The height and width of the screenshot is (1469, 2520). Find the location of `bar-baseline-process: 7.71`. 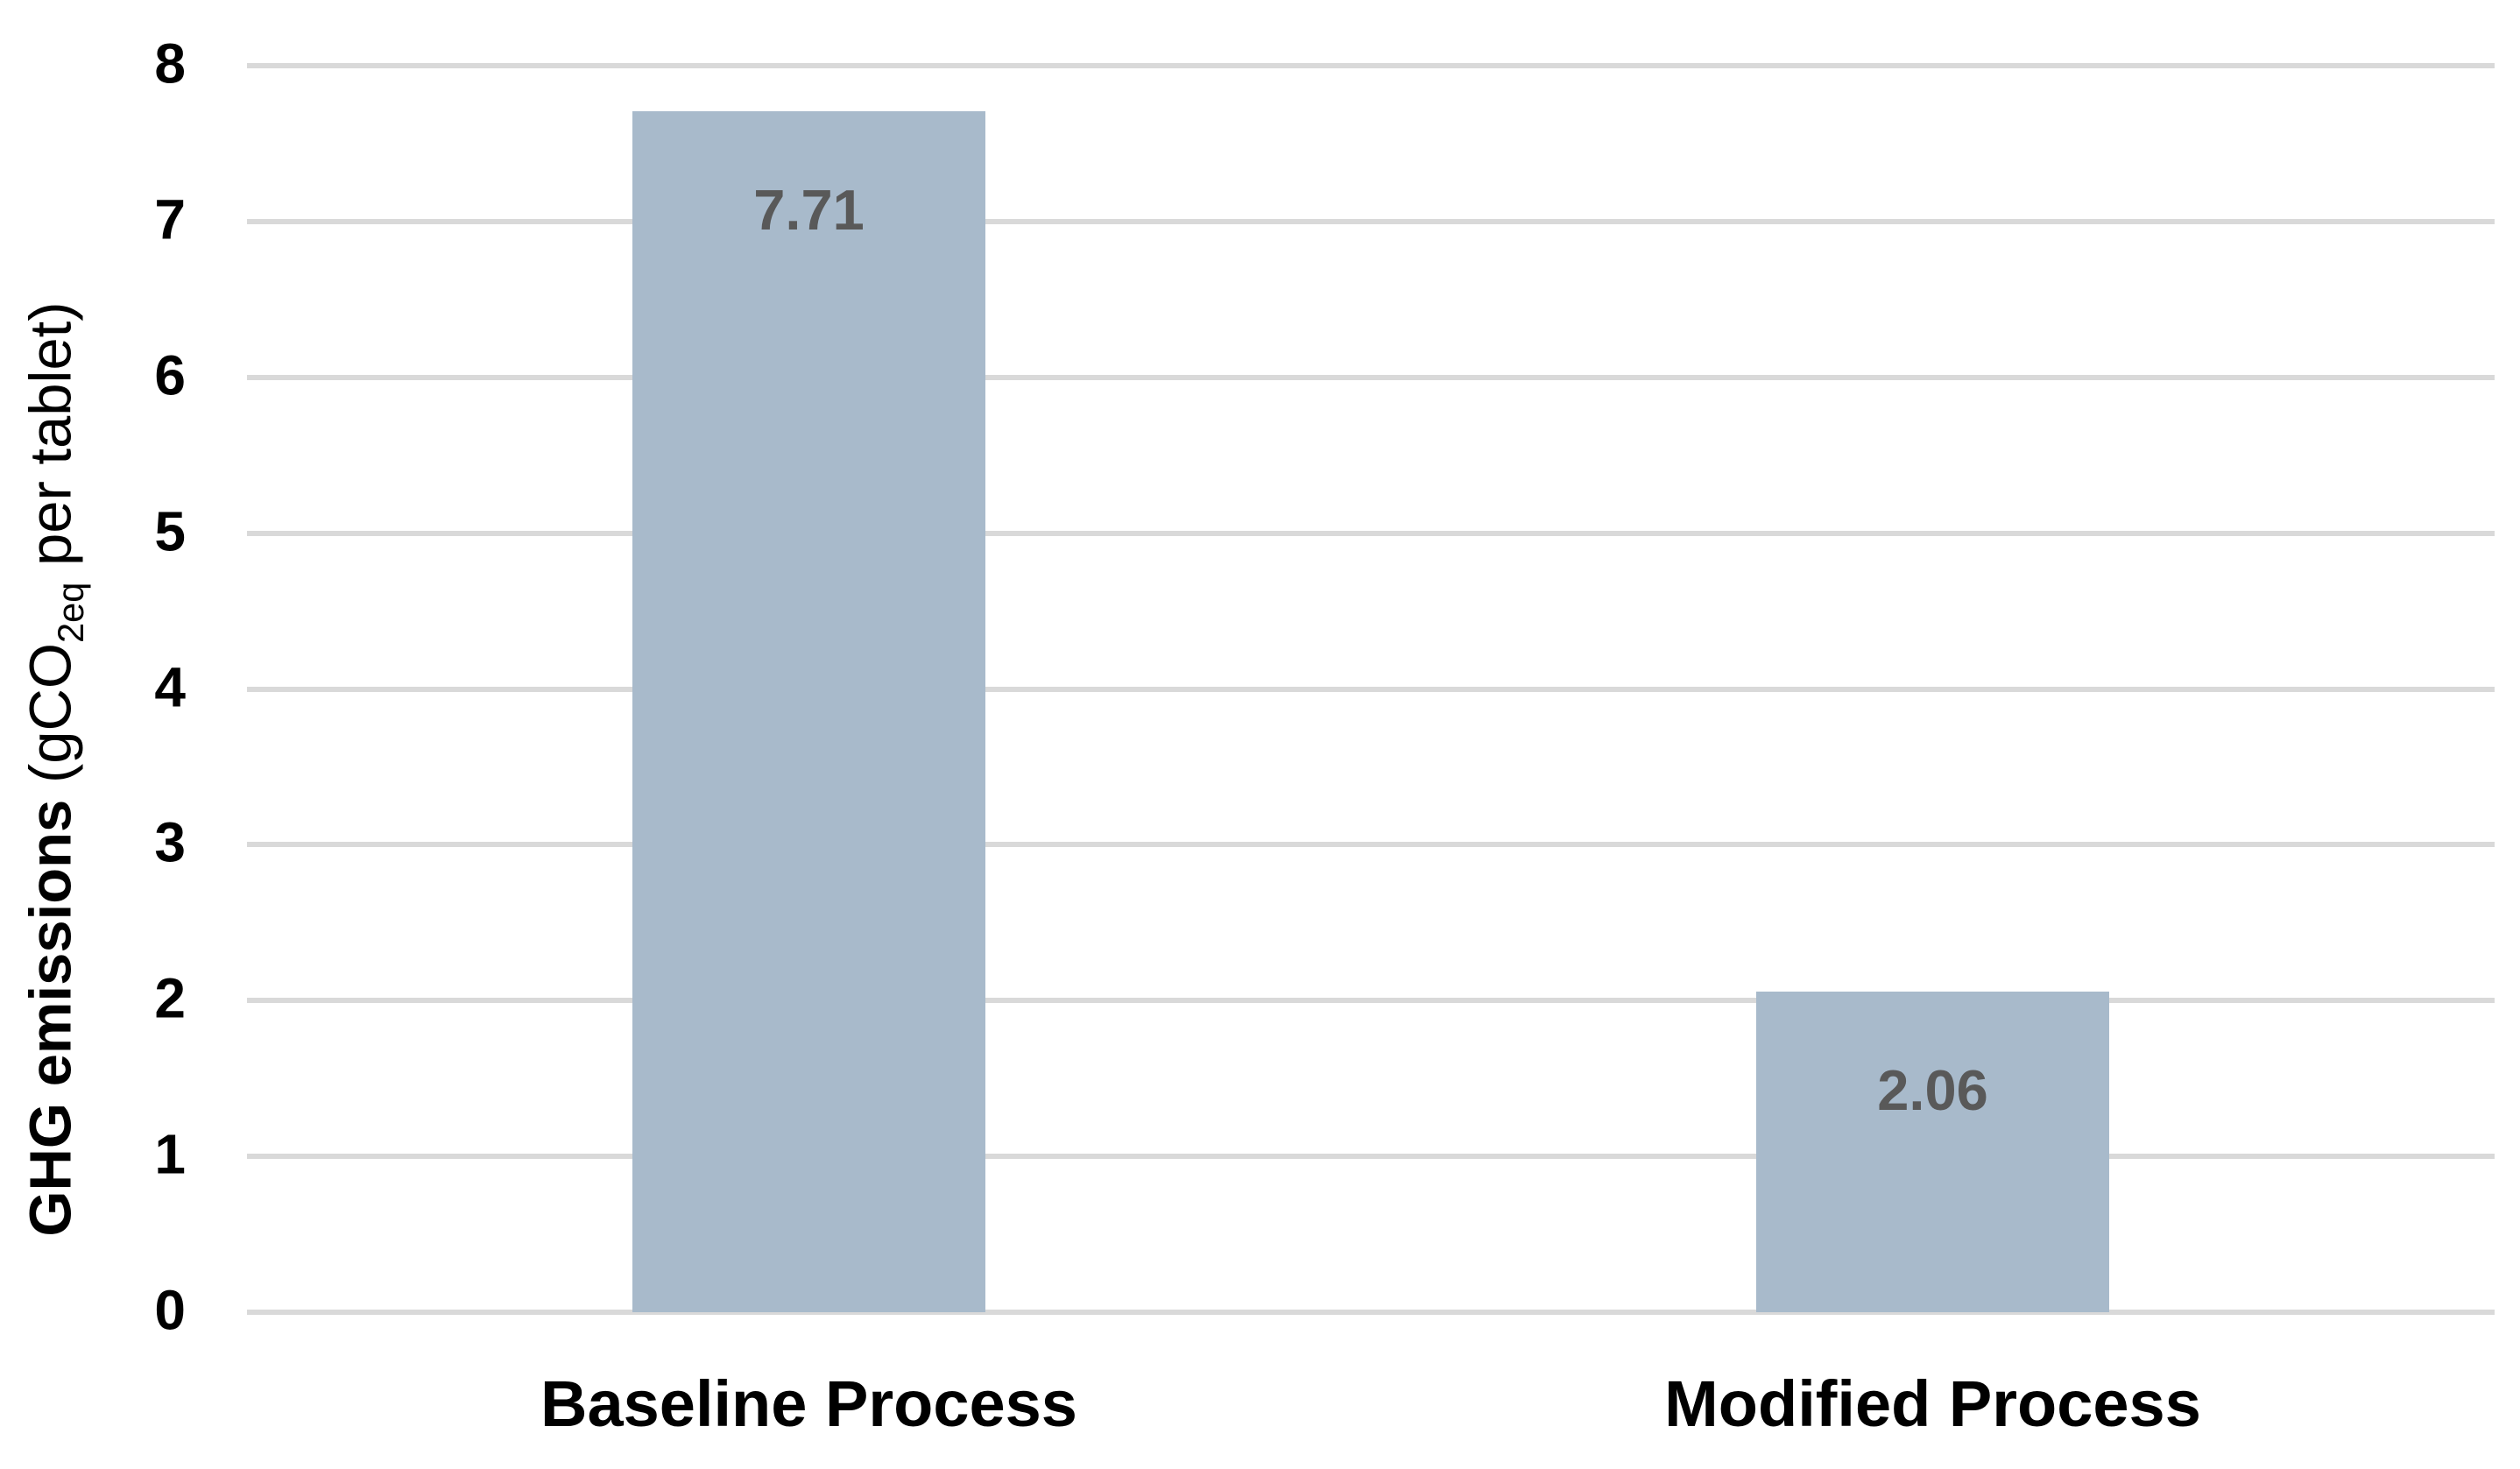

bar-baseline-process: 7.71 is located at coordinates (808, 711).